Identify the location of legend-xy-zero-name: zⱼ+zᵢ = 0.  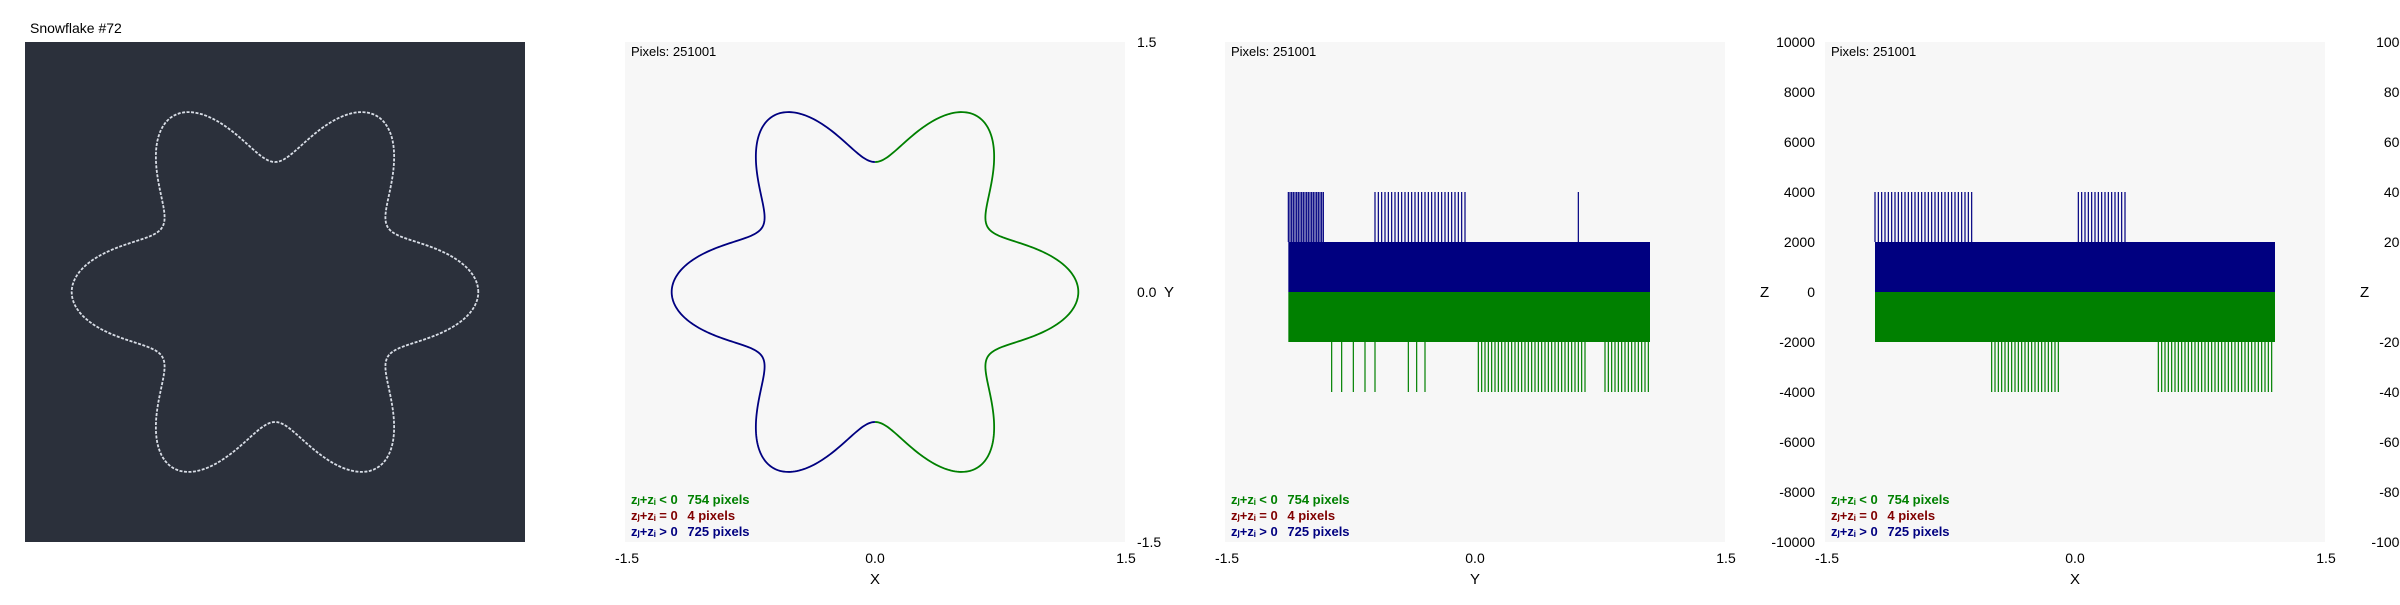
(654, 515).